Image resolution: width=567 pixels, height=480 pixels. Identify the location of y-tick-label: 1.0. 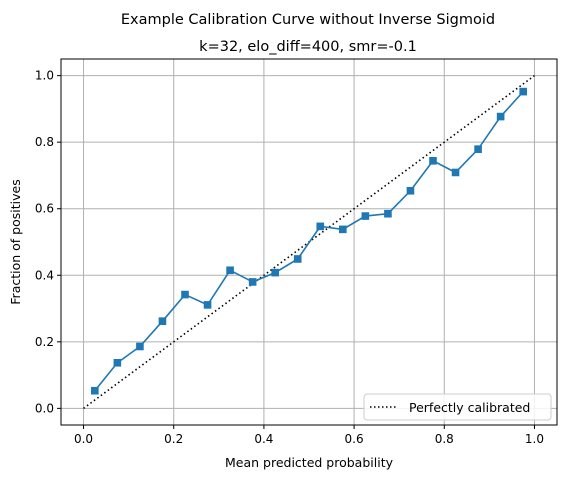
(44, 76).